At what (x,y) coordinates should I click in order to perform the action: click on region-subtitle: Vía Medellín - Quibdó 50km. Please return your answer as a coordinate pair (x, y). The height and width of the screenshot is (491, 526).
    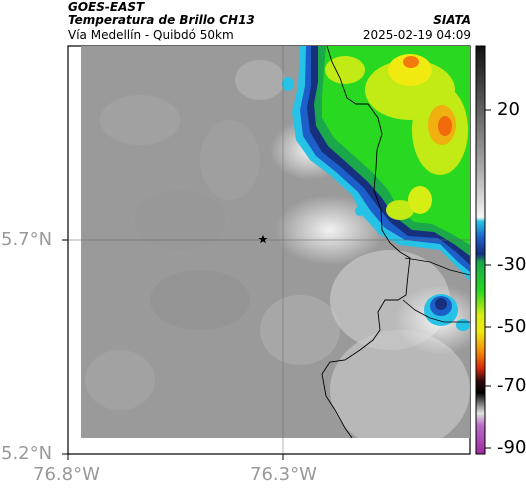
    Looking at the image, I should click on (151, 35).